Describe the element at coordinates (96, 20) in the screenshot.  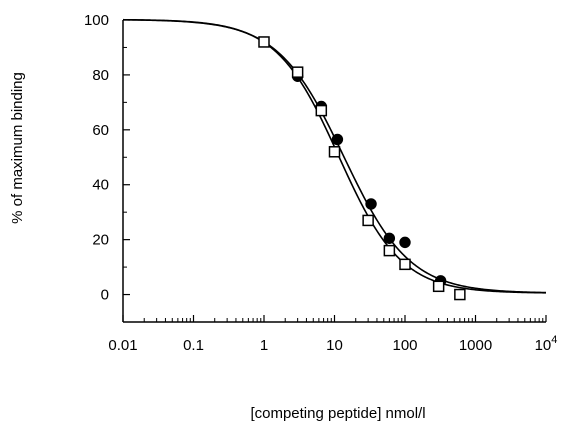
I see `y-tick-label: 100` at that location.